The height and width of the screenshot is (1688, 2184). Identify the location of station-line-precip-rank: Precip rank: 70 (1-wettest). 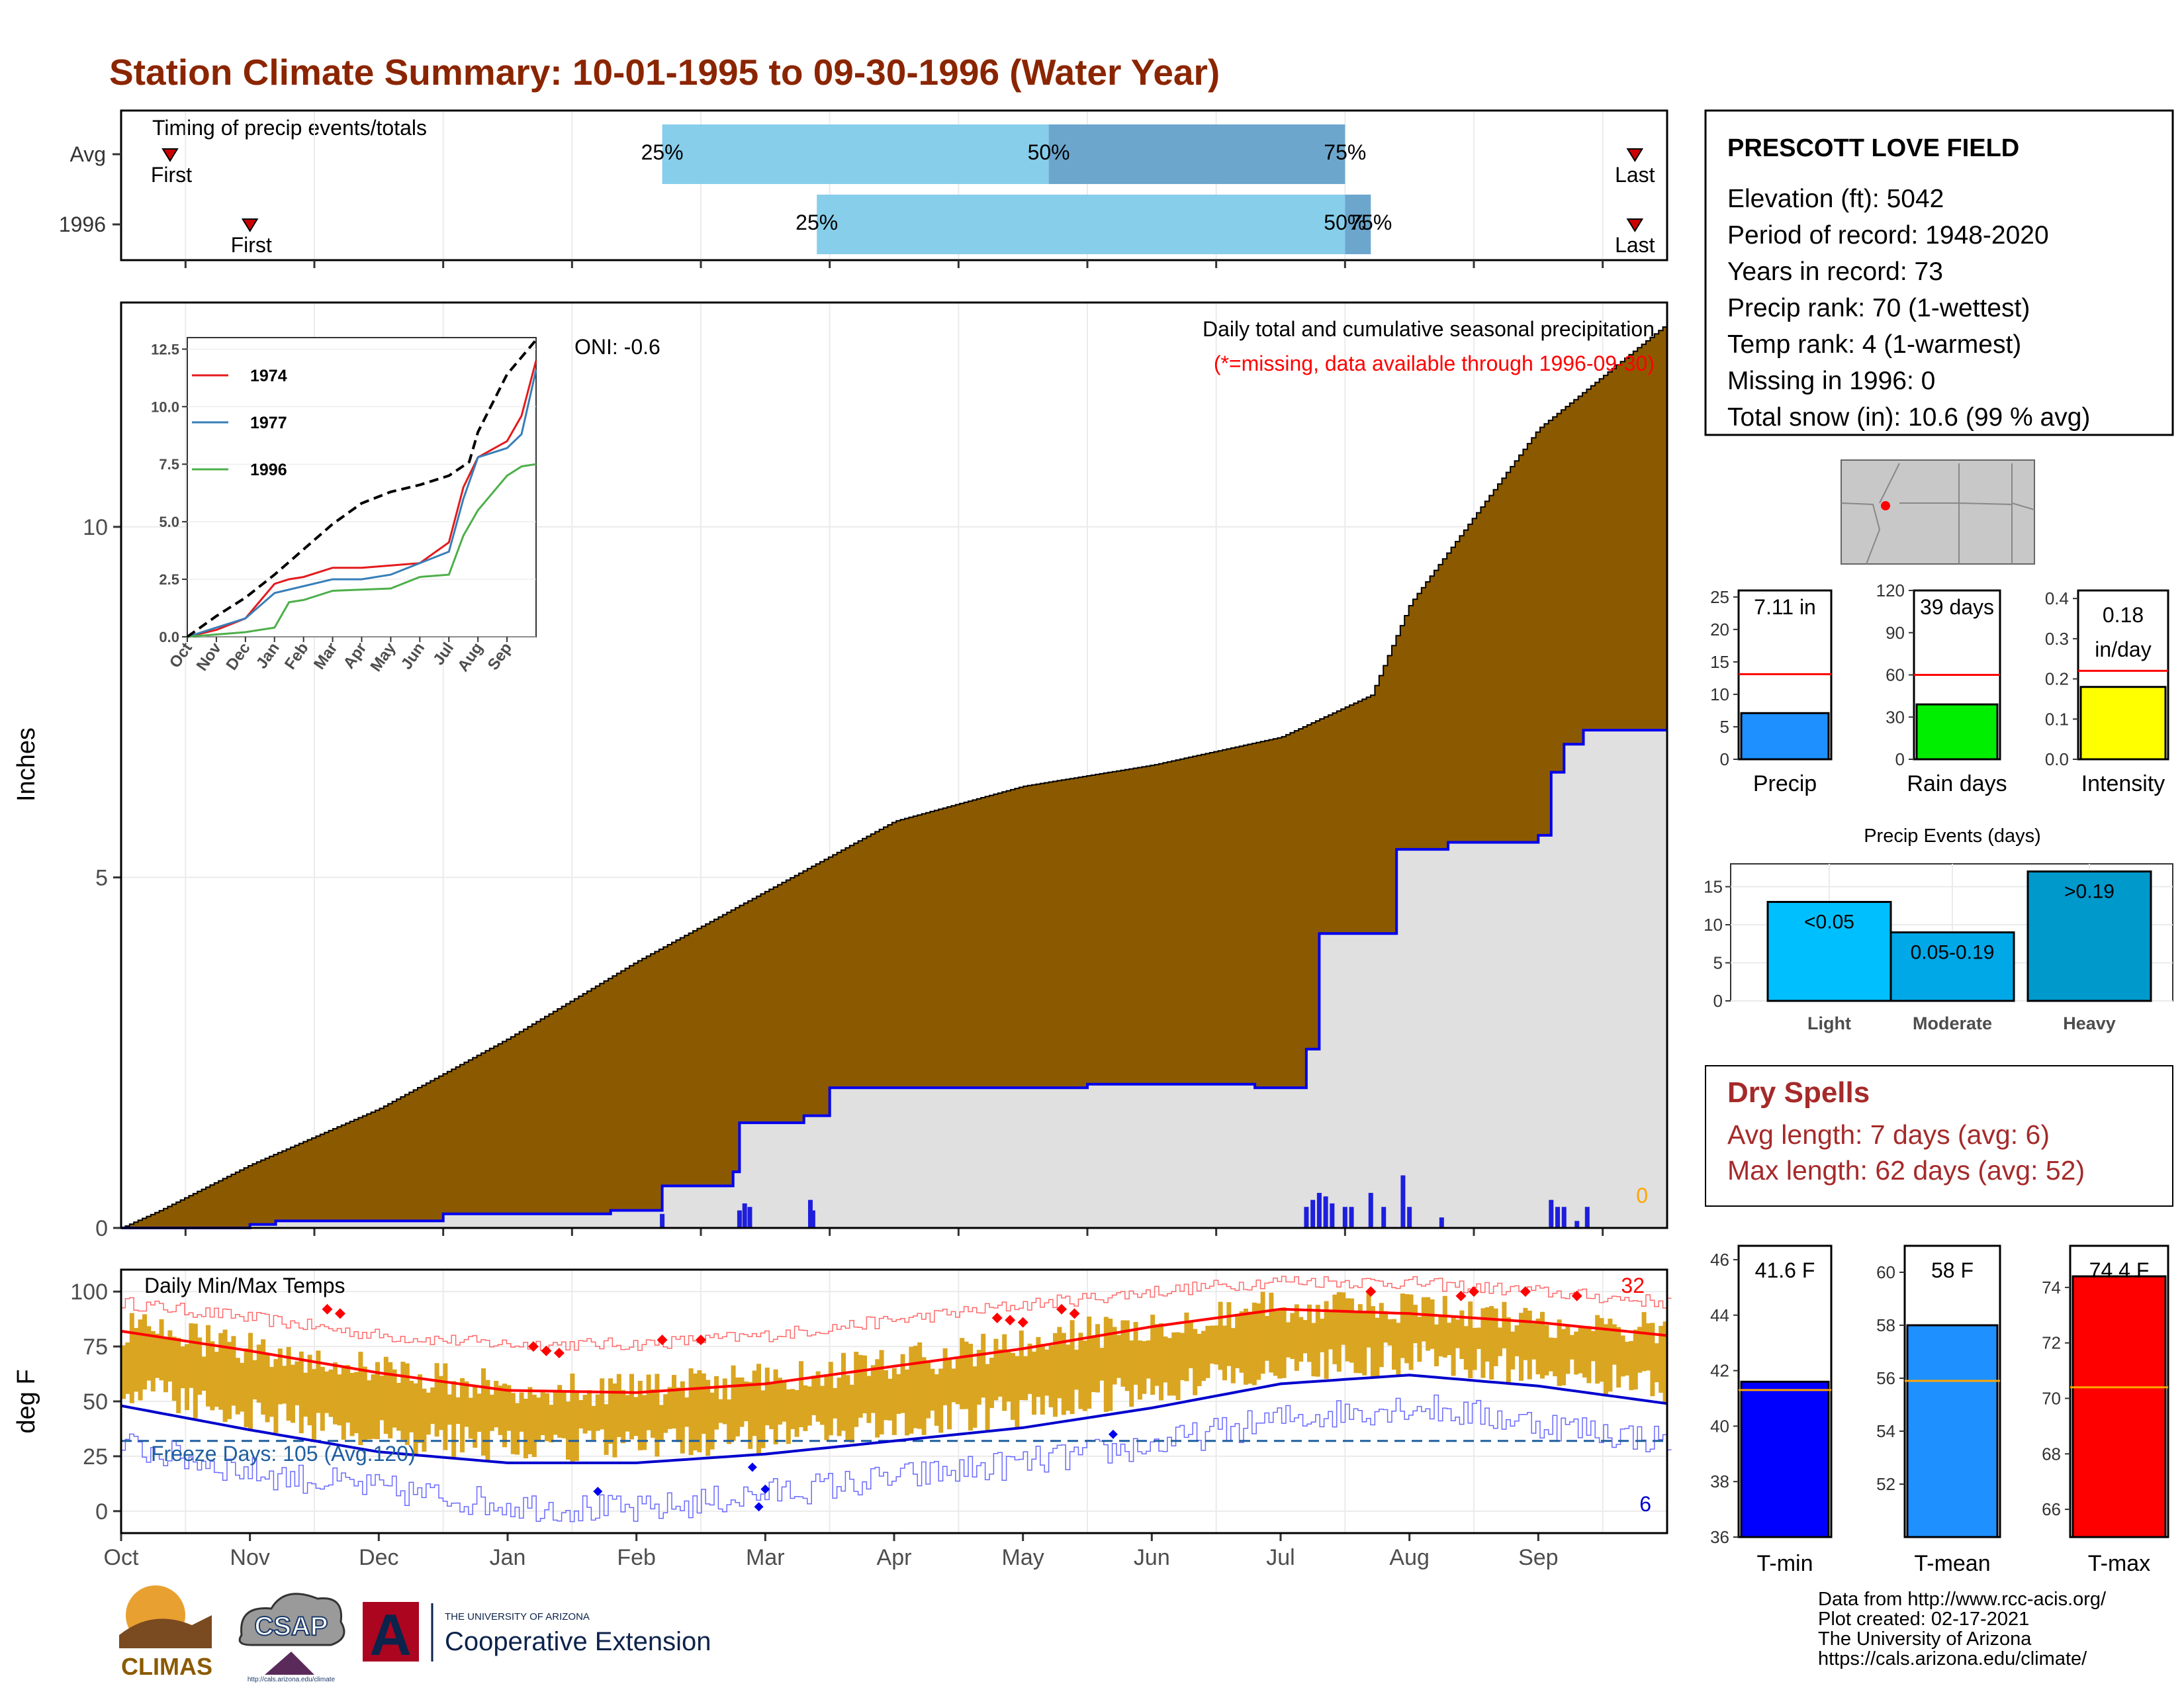
(1878, 308).